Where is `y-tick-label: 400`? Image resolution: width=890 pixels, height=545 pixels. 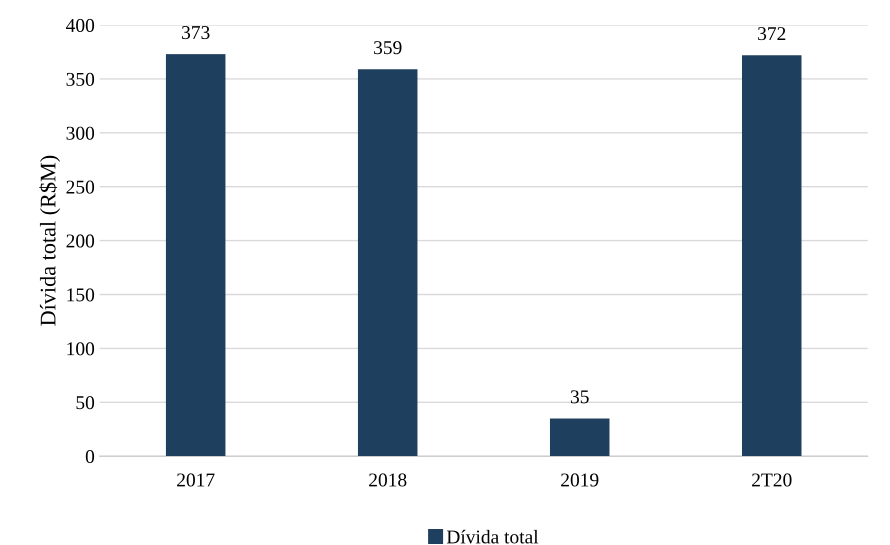
y-tick-label: 400 is located at coordinates (80, 25).